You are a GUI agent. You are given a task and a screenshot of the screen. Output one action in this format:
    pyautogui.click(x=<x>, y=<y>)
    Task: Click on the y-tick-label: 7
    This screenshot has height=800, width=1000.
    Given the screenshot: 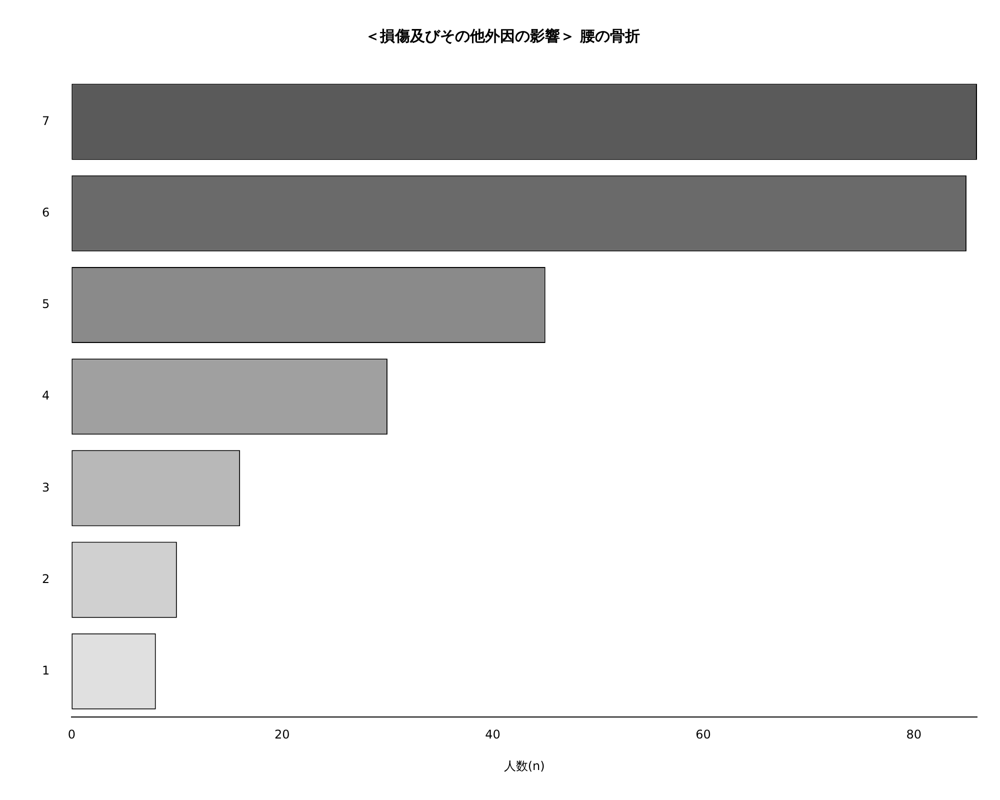 What is the action you would take?
    pyautogui.click(x=46, y=121)
    